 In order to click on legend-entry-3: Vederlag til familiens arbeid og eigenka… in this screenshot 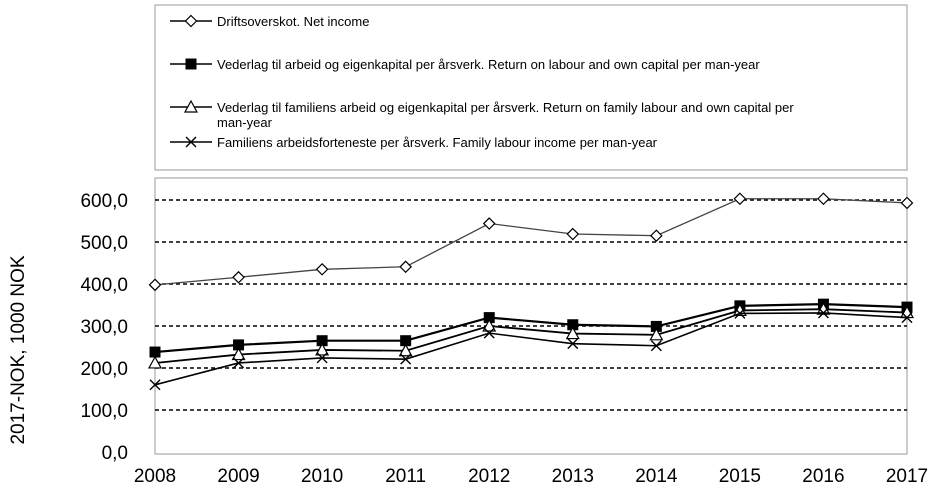, I will do `click(482, 114)`.